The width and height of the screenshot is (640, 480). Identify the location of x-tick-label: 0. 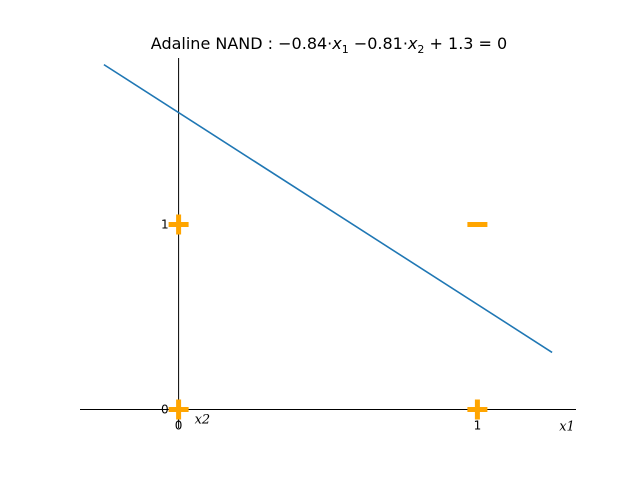
(179, 426).